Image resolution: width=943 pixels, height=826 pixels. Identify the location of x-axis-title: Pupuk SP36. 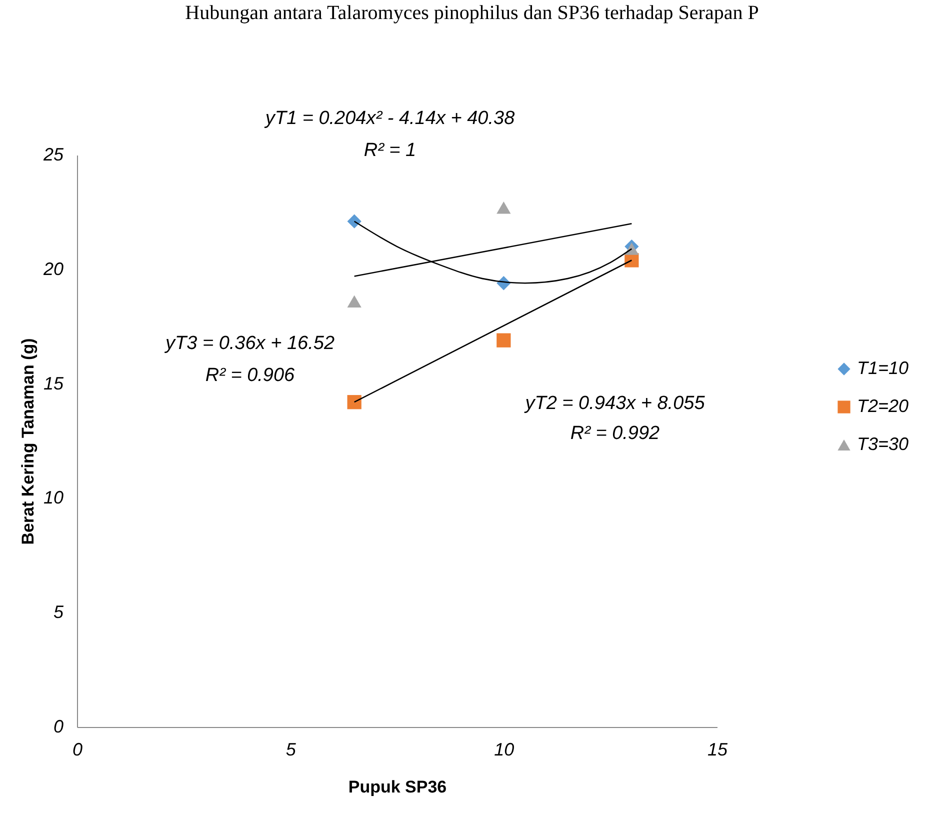
(397, 787).